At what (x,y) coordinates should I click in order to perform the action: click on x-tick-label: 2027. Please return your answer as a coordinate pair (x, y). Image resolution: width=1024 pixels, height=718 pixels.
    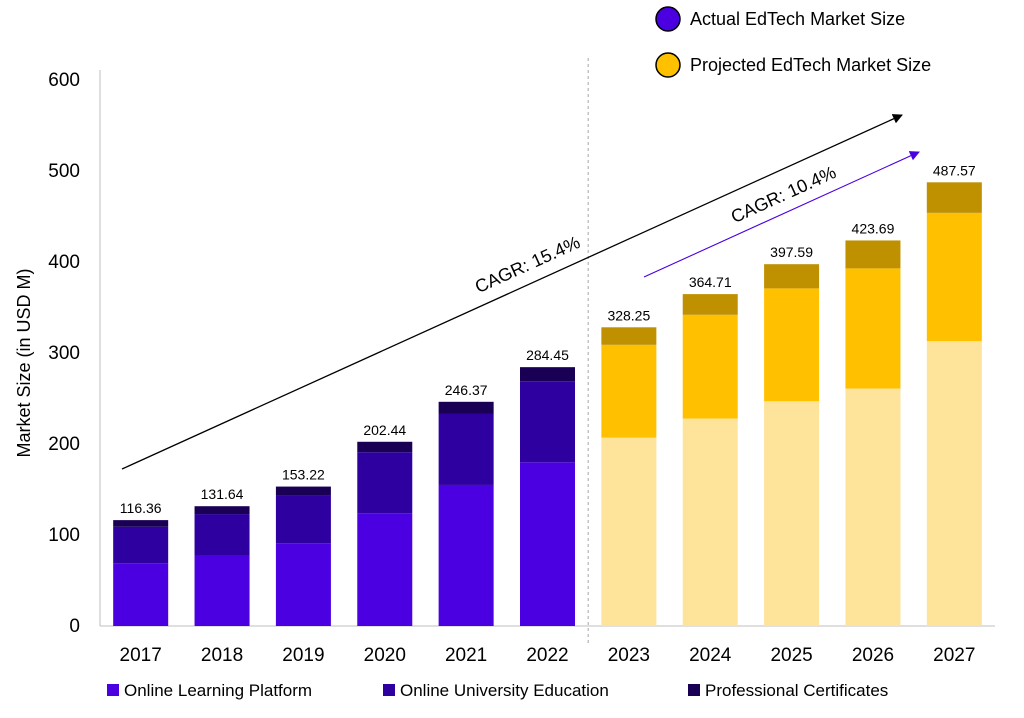
    Looking at the image, I should click on (954, 655).